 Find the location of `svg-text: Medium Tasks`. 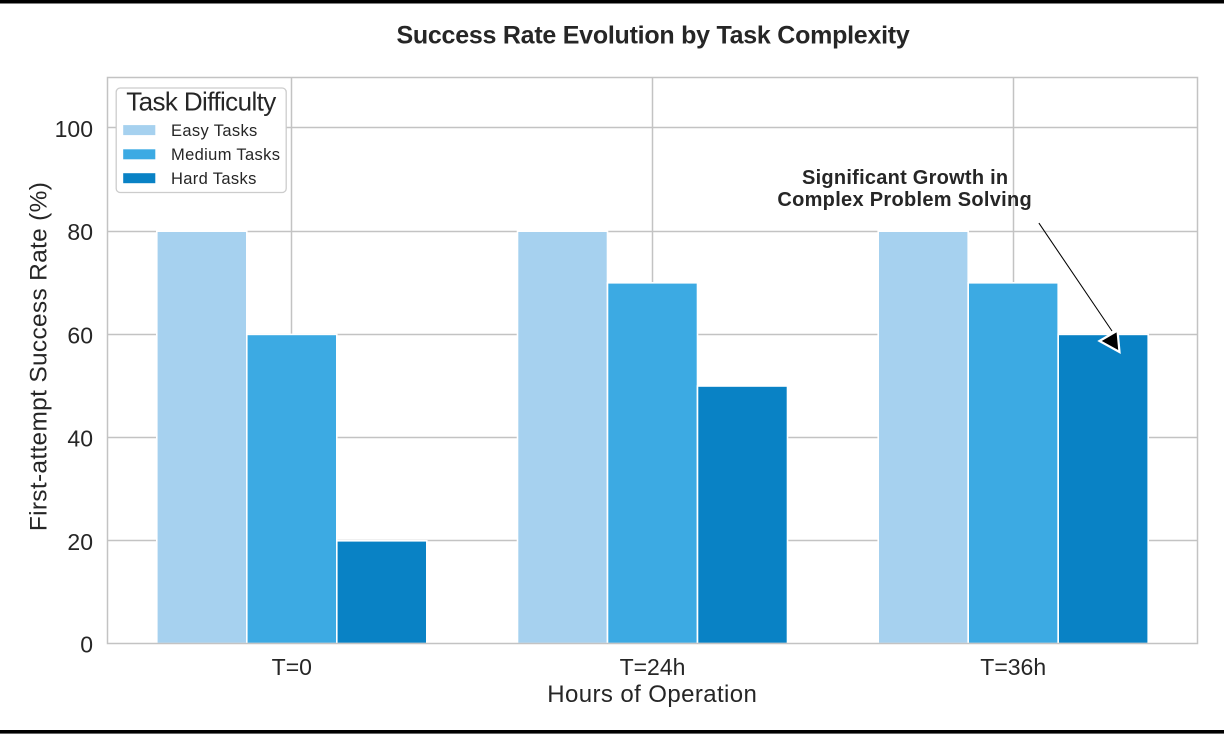

svg-text: Medium Tasks is located at coordinates (225, 155).